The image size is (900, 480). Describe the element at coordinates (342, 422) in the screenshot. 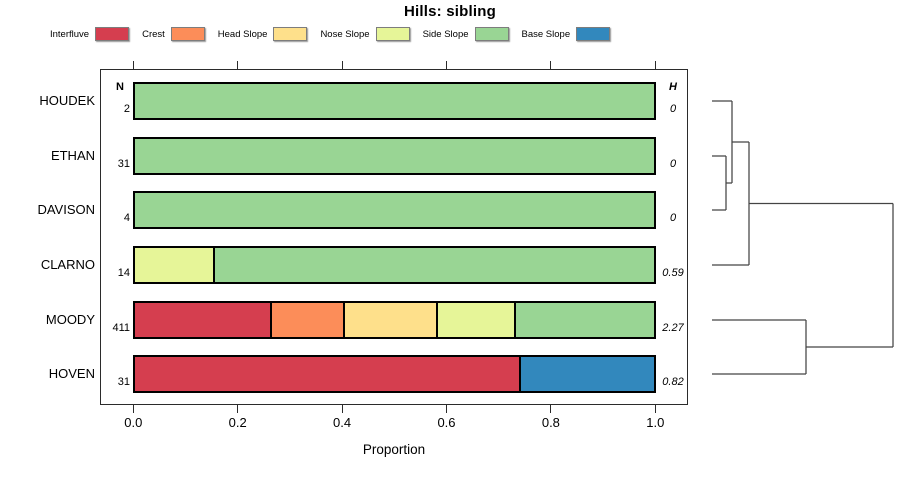

I see `axis-tick-label: 0.4` at that location.